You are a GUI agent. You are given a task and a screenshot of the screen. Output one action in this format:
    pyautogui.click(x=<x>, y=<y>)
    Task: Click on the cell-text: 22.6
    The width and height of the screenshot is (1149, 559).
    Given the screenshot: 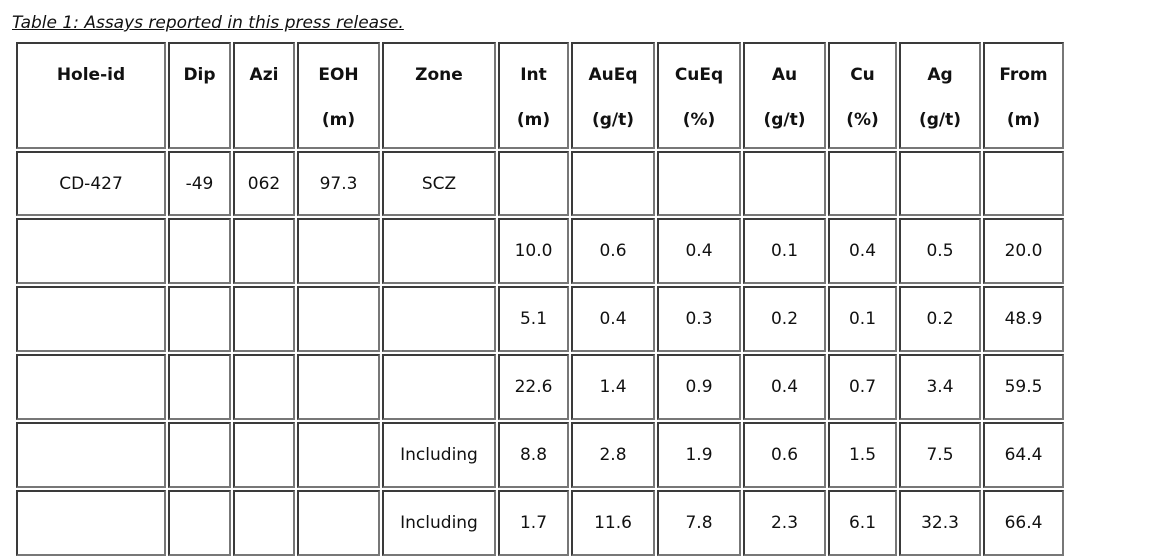 What is the action you would take?
    pyautogui.click(x=533, y=387)
    